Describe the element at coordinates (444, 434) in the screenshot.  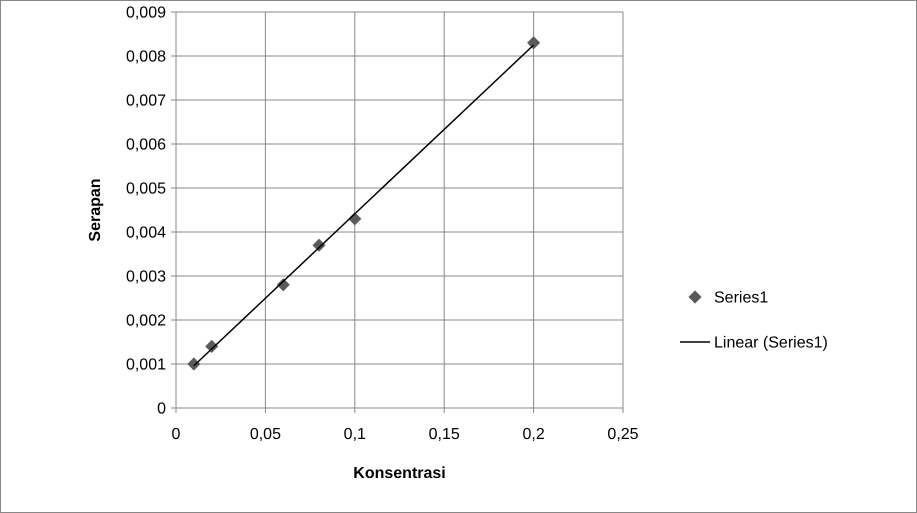
I see `x-tick-label: 0,15` at that location.